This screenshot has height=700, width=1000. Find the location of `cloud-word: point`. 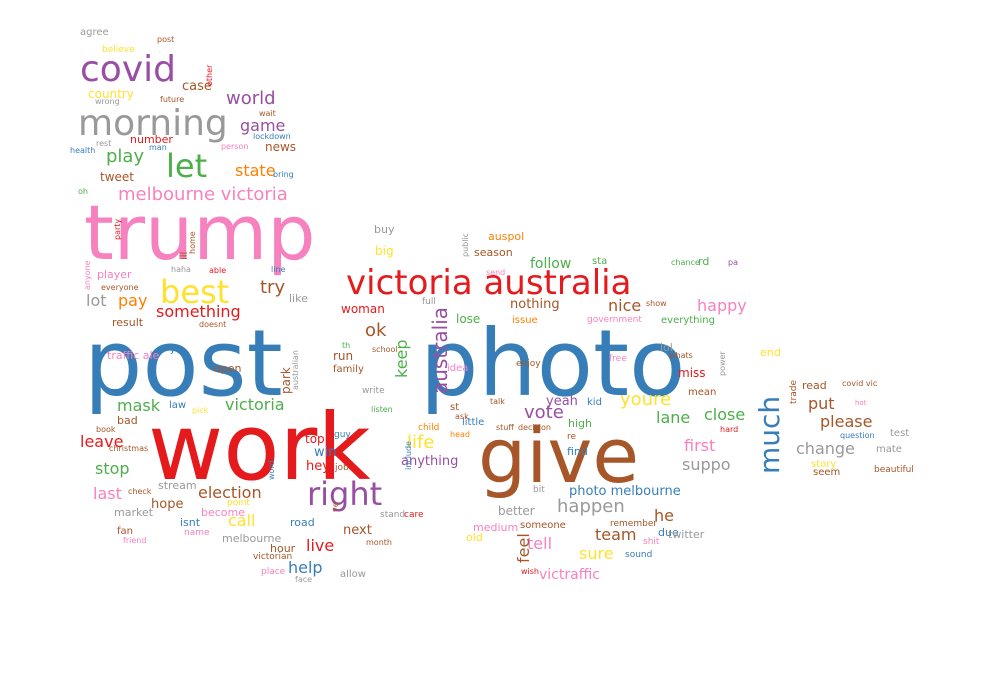

cloud-word: point is located at coordinates (238, 503).